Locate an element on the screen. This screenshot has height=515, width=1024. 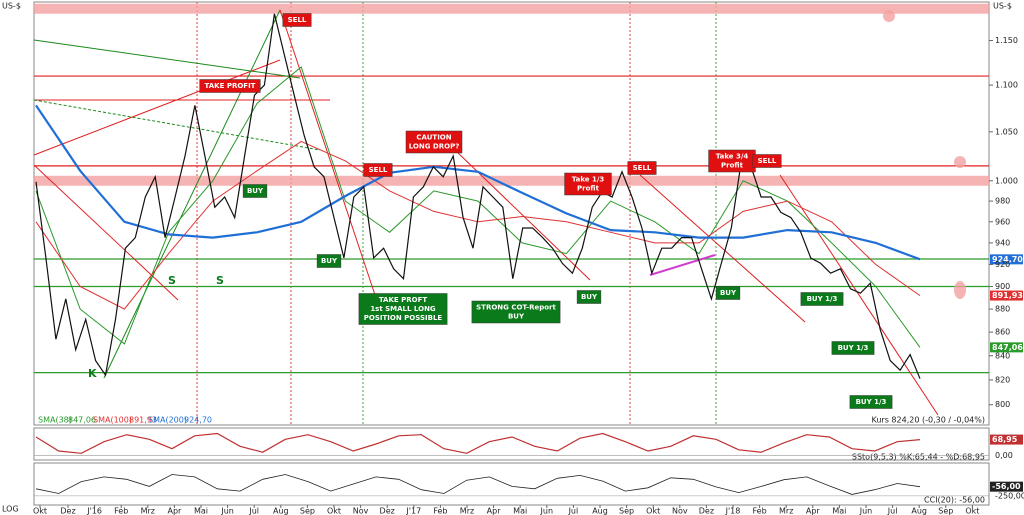
x-tick-label: Nov is located at coordinates (680, 511).